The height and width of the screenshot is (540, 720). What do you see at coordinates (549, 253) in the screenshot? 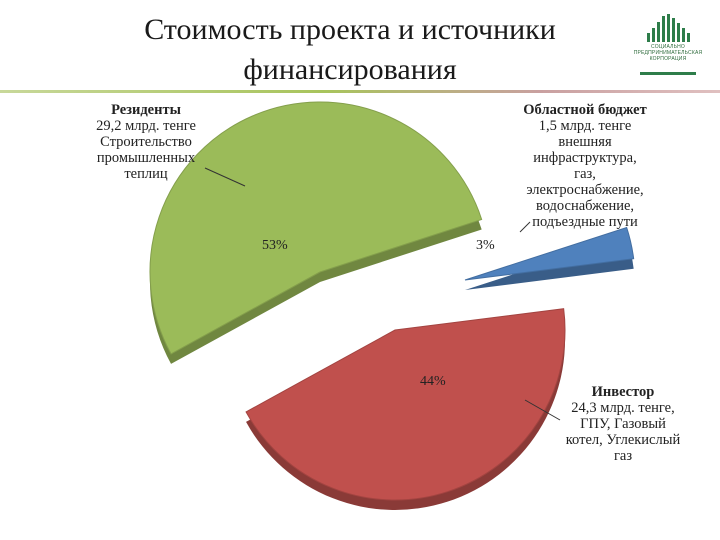
I see `slice-regional` at bounding box center [549, 253].